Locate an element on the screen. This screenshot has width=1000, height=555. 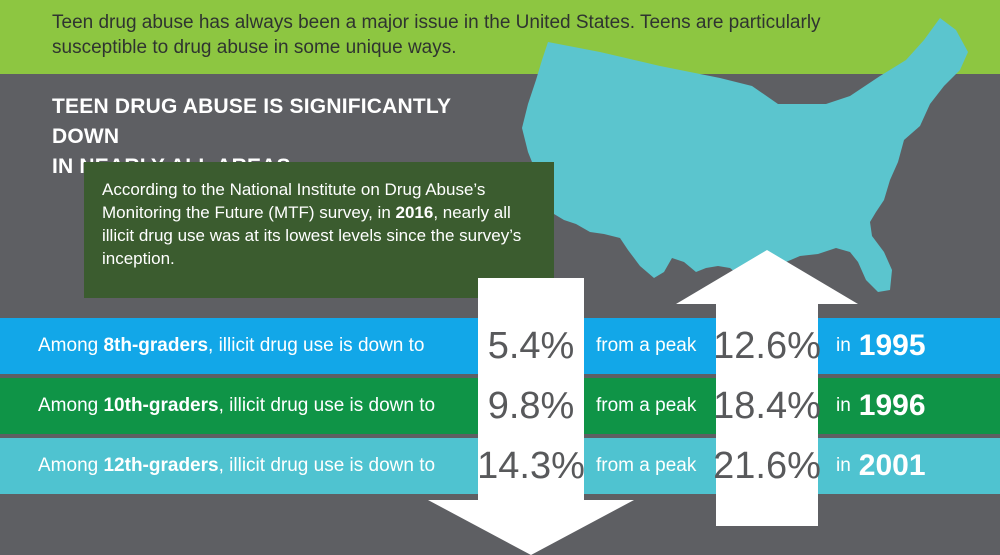
peak-year: in 1996 is located at coordinates (911, 406).